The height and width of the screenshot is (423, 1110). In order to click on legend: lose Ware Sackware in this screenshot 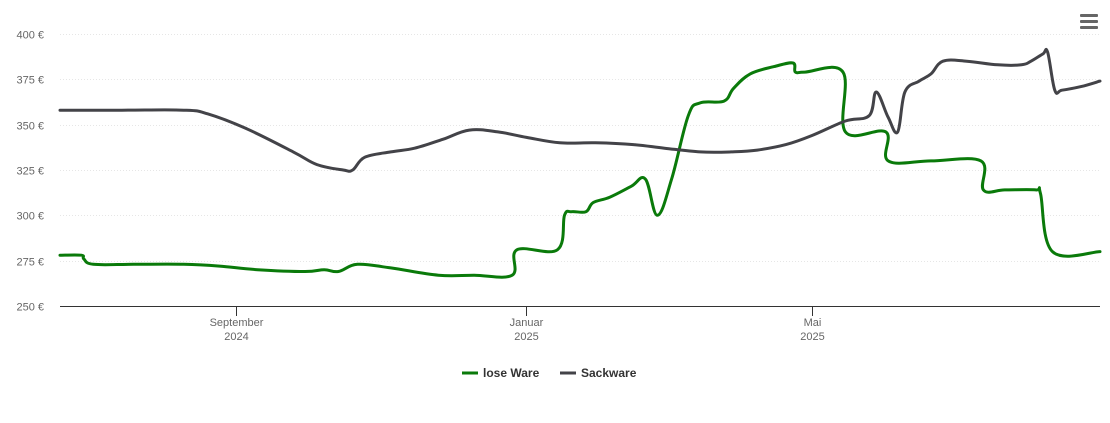, I will do `click(549, 373)`.